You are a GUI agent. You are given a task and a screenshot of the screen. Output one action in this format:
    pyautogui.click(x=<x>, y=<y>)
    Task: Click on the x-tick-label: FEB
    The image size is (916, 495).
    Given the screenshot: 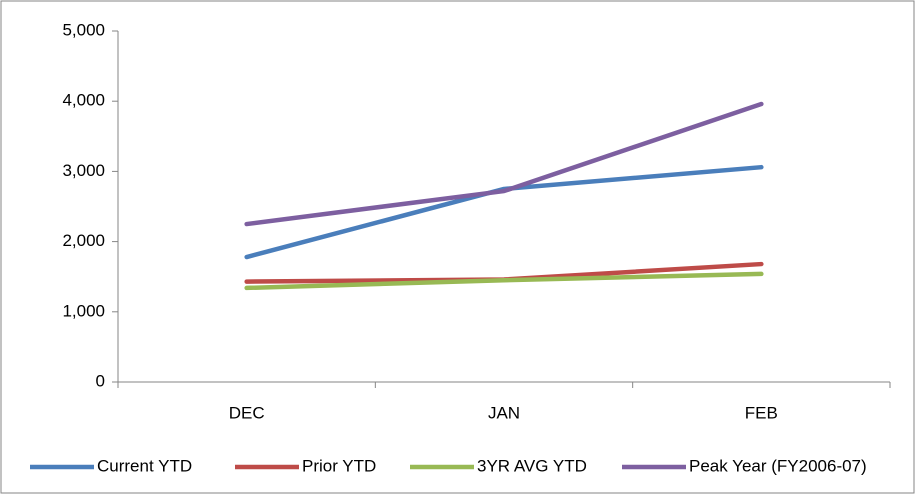 What is the action you would take?
    pyautogui.click(x=761, y=412)
    